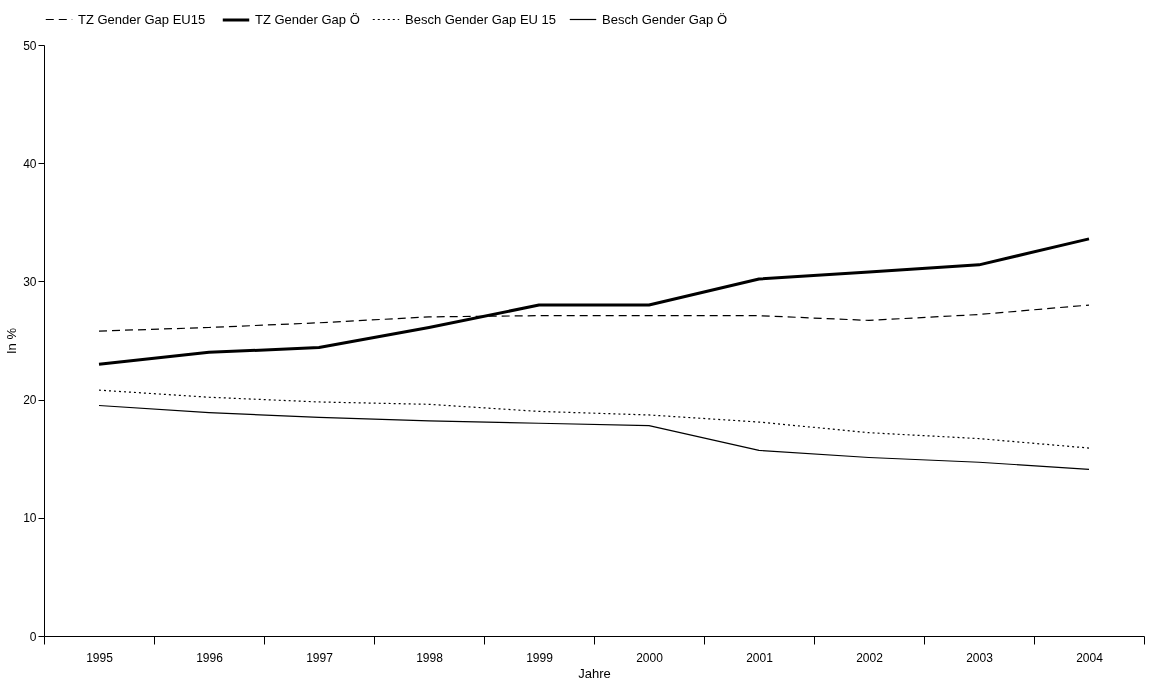  Describe the element at coordinates (30, 163) in the screenshot. I see `y-tick-label: 40` at that location.